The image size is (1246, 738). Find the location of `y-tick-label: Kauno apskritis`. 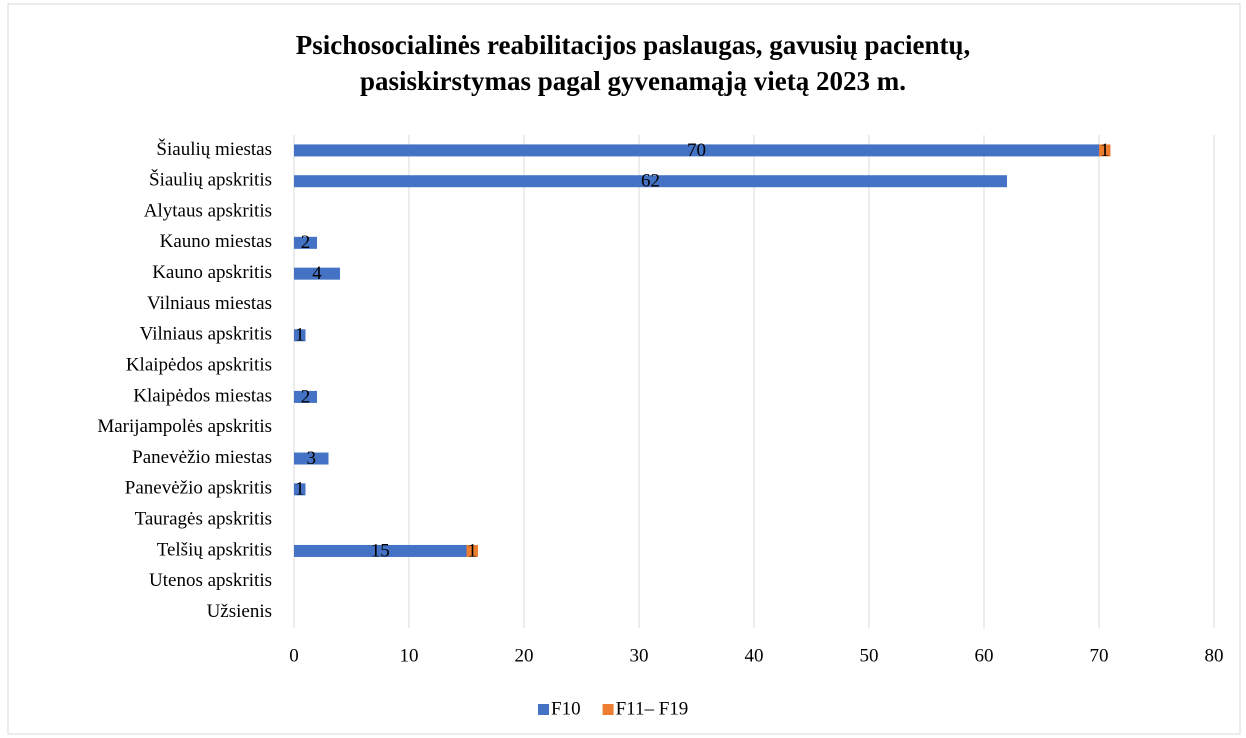

y-tick-label: Kauno apskritis is located at coordinates (212, 272).